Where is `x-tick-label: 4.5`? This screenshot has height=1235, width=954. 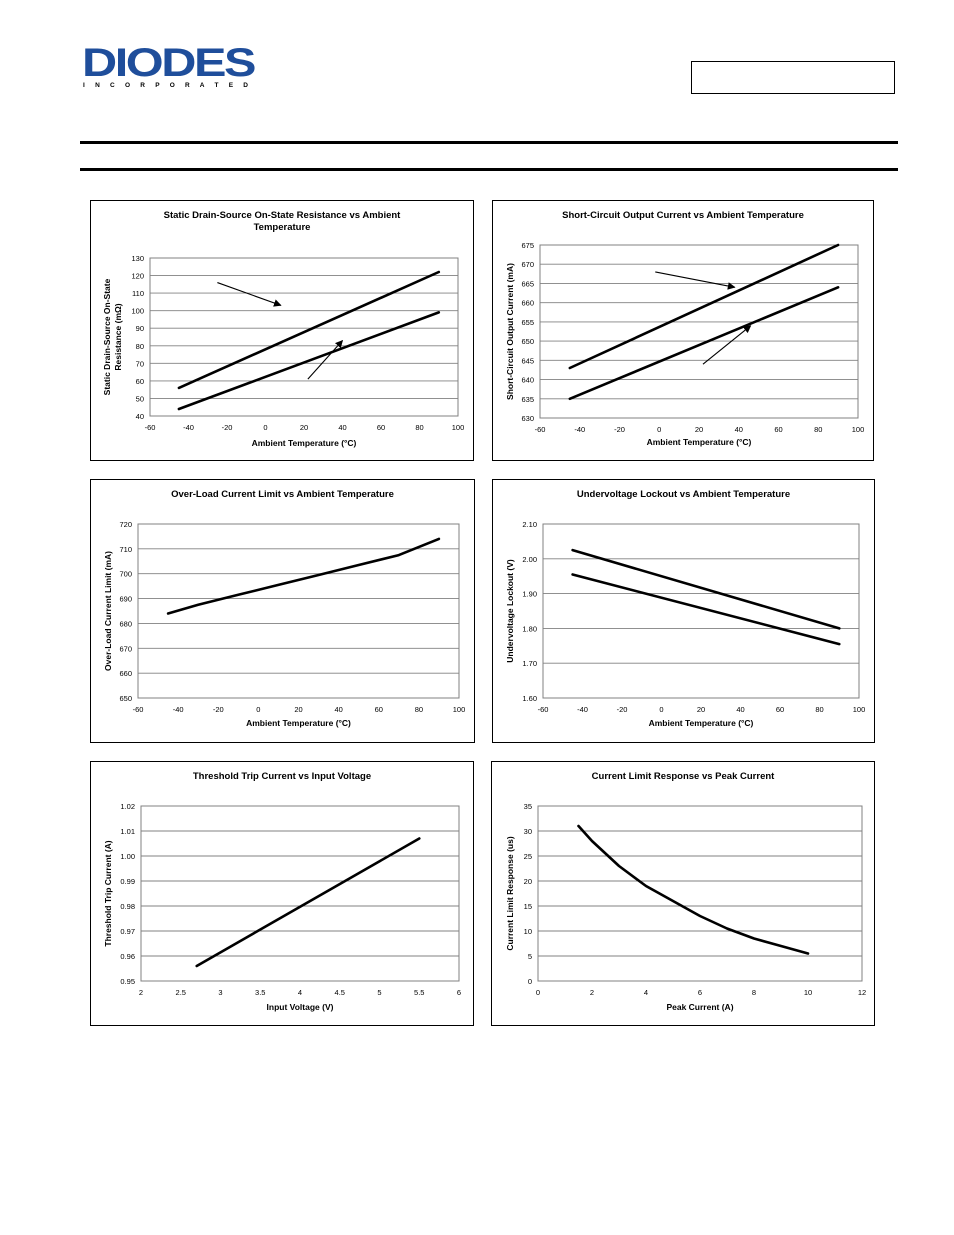
x-tick-label: 4.5 is located at coordinates (340, 992).